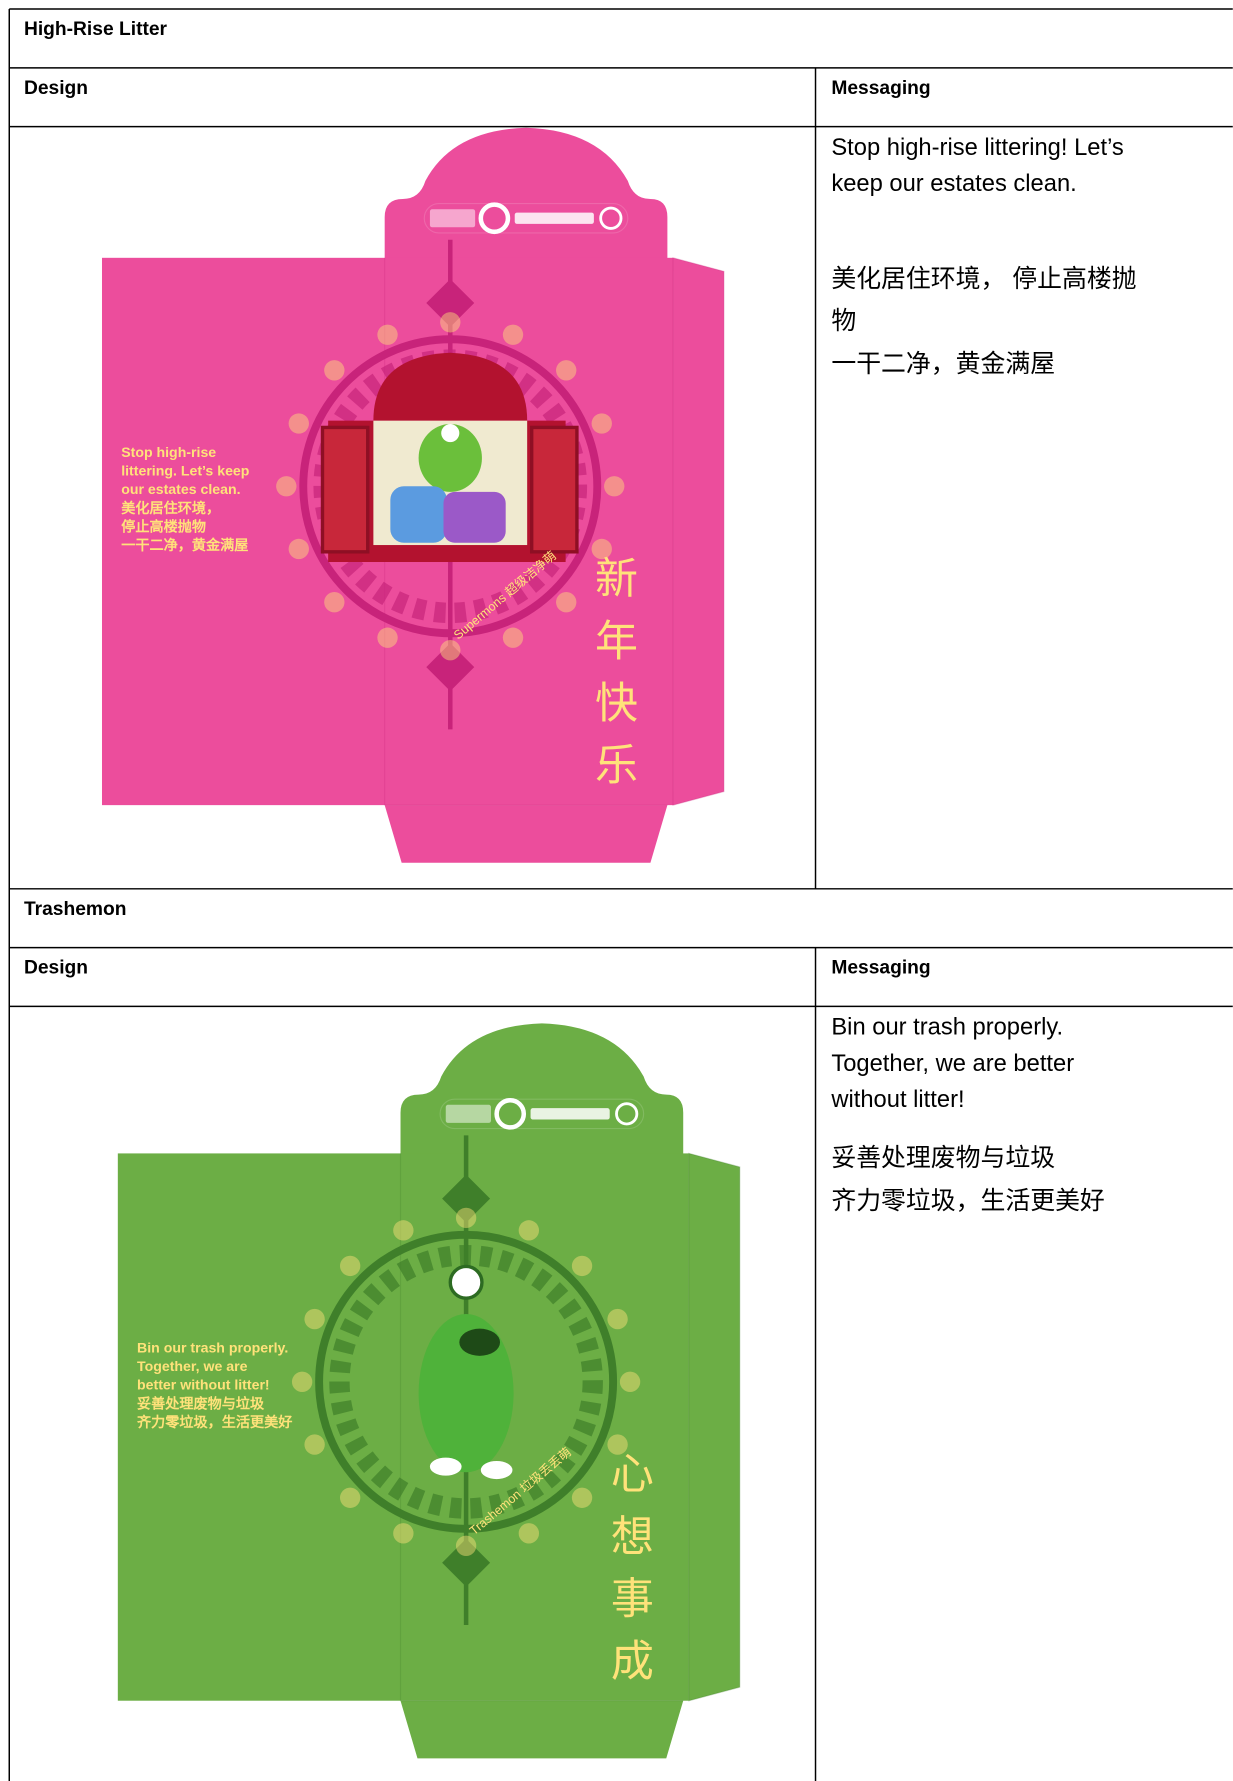  What do you see at coordinates (616, 704) in the screenshot?
I see `envelope-greeting: 快` at bounding box center [616, 704].